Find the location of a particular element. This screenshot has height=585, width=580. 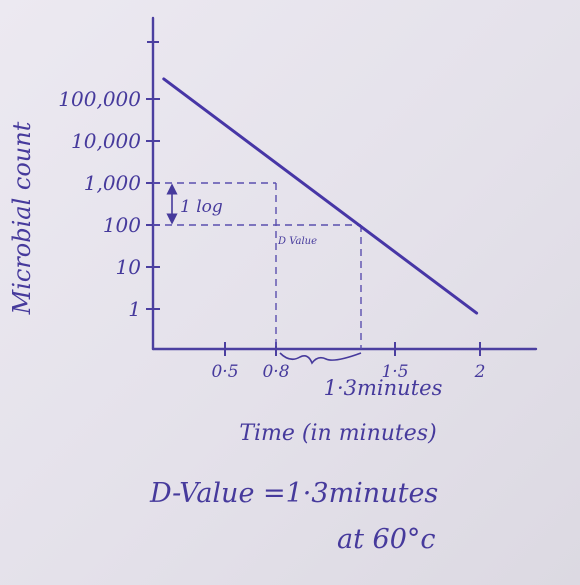

y-tick-label: 10,000 is located at coordinates (106, 141).